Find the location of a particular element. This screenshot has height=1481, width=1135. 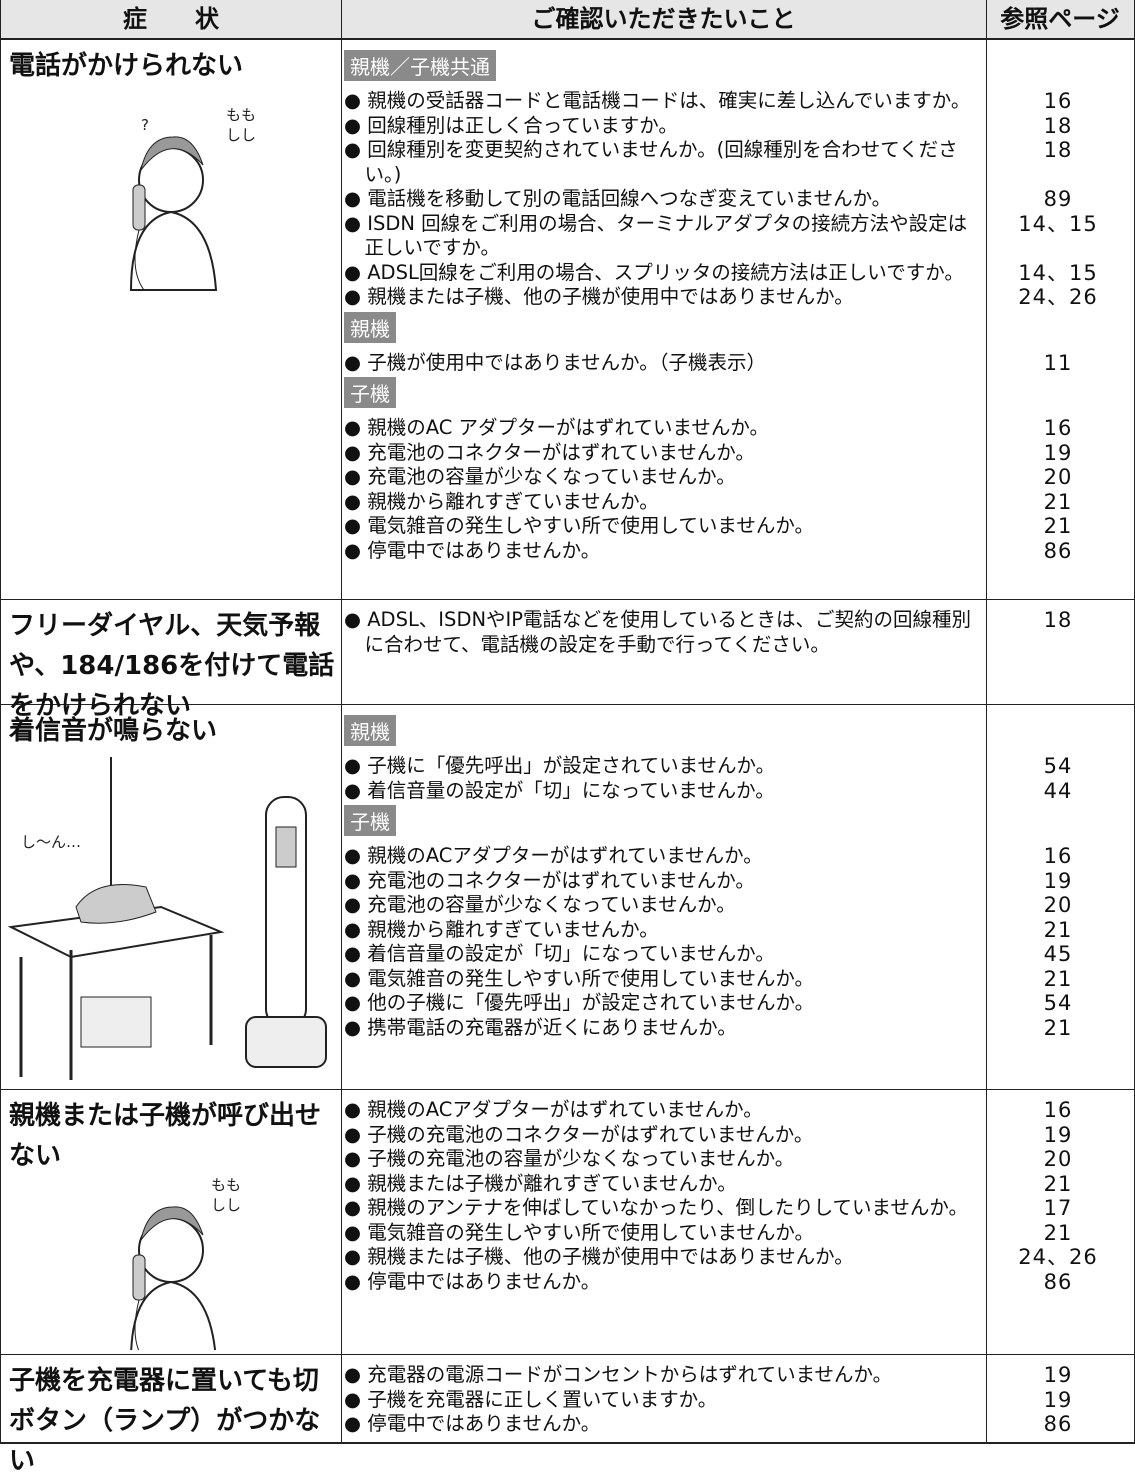

check-item: ● 充電器の電源コードがコンセントからはずれていませんか。 is located at coordinates (618, 1374).